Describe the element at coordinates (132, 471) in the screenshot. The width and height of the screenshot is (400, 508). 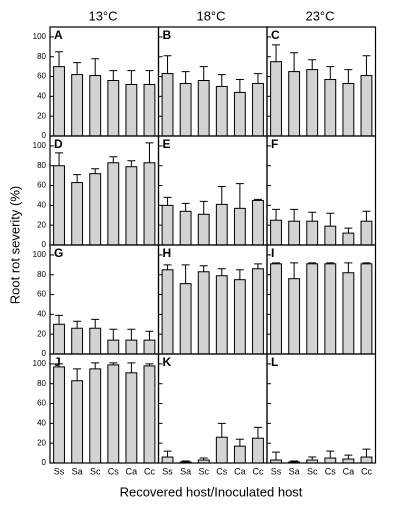
I see `x-tick-label: Ca` at that location.